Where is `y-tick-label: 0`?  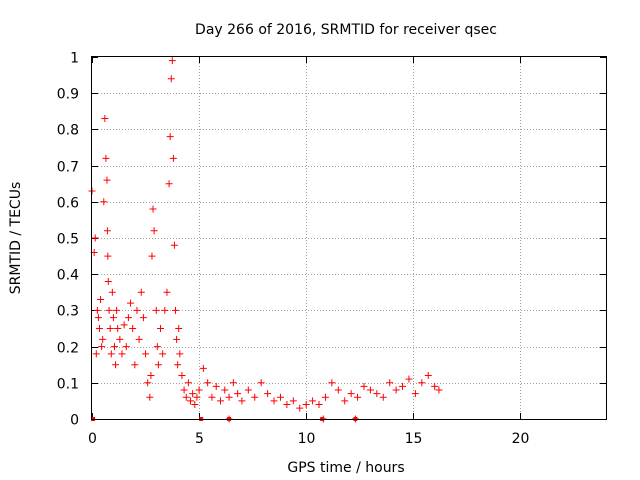
y-tick-label: 0 is located at coordinates (74, 421).